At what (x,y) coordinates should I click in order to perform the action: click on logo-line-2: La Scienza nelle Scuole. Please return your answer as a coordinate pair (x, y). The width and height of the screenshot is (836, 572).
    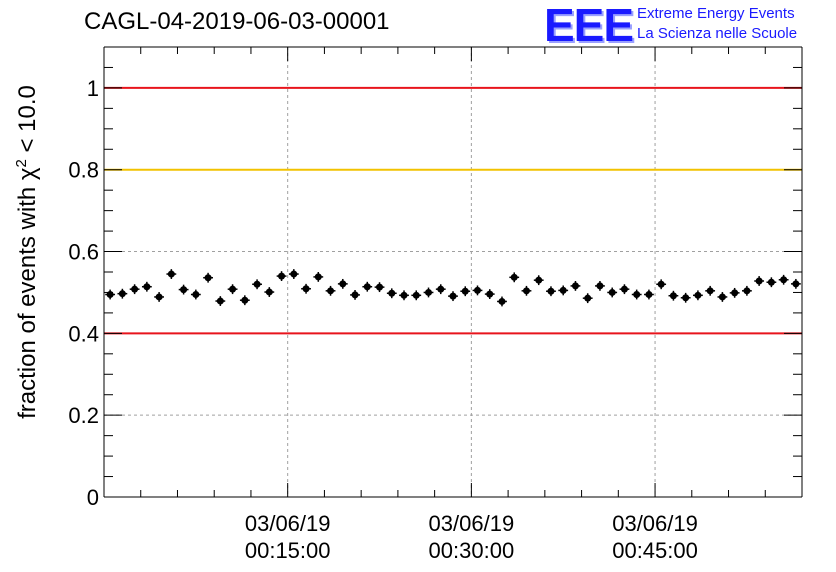
    Looking at the image, I should click on (717, 33).